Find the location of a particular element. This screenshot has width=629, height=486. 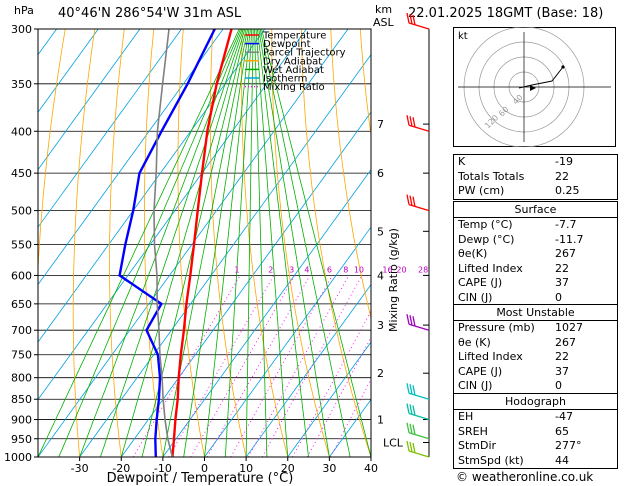

pressure-tick-label: 600 is located at coordinates (21, 275).